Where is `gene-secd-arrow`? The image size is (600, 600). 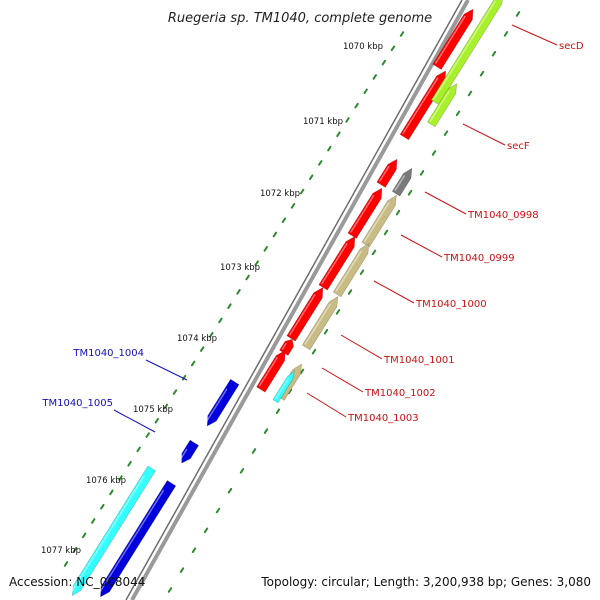
gene-secd-arrow is located at coordinates (453, 39).